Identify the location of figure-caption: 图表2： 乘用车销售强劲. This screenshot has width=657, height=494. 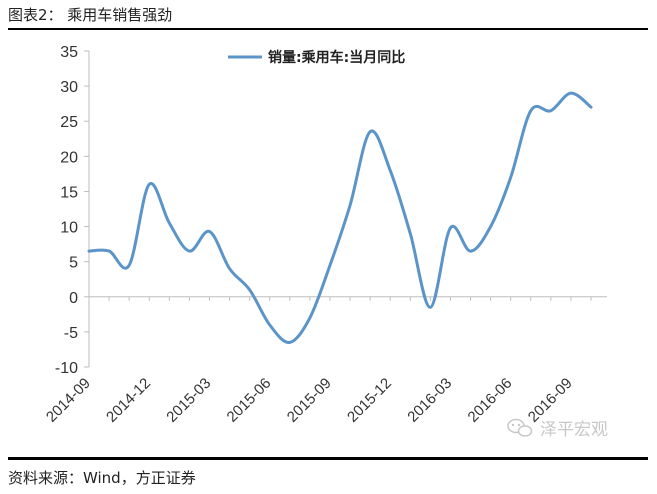
(90, 15).